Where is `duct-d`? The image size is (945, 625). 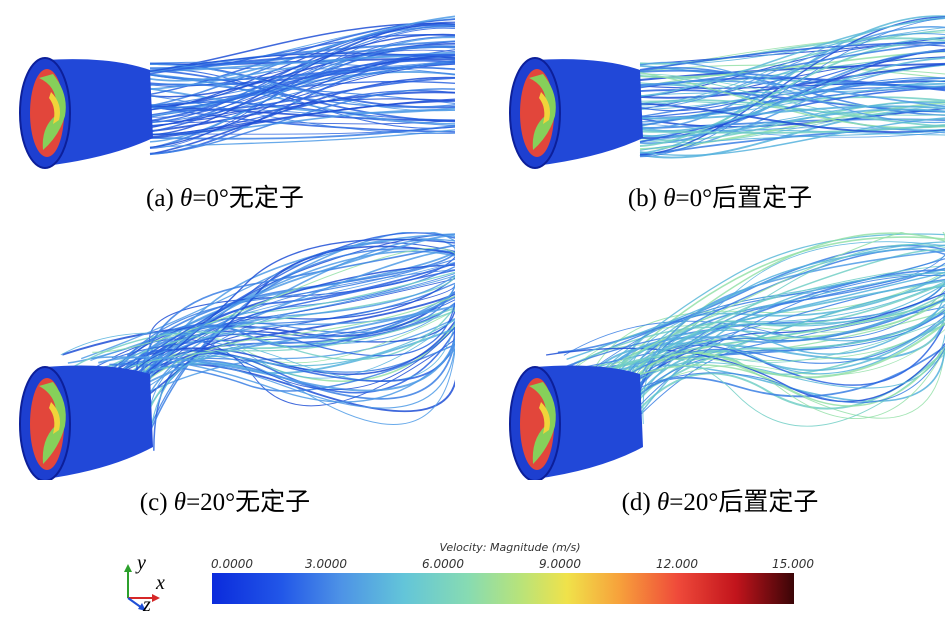 duct-d is located at coordinates (576, 422).